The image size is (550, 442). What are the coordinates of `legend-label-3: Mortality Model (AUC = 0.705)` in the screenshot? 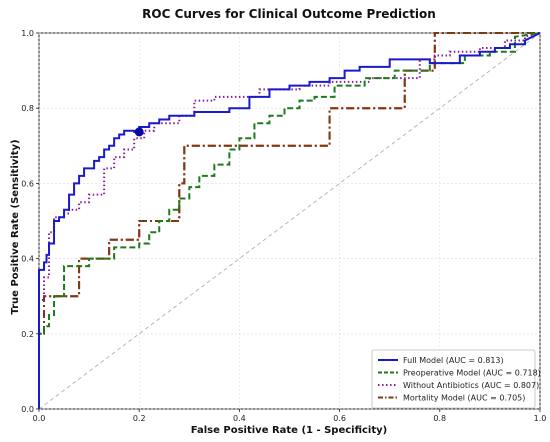 It's located at (464, 398).